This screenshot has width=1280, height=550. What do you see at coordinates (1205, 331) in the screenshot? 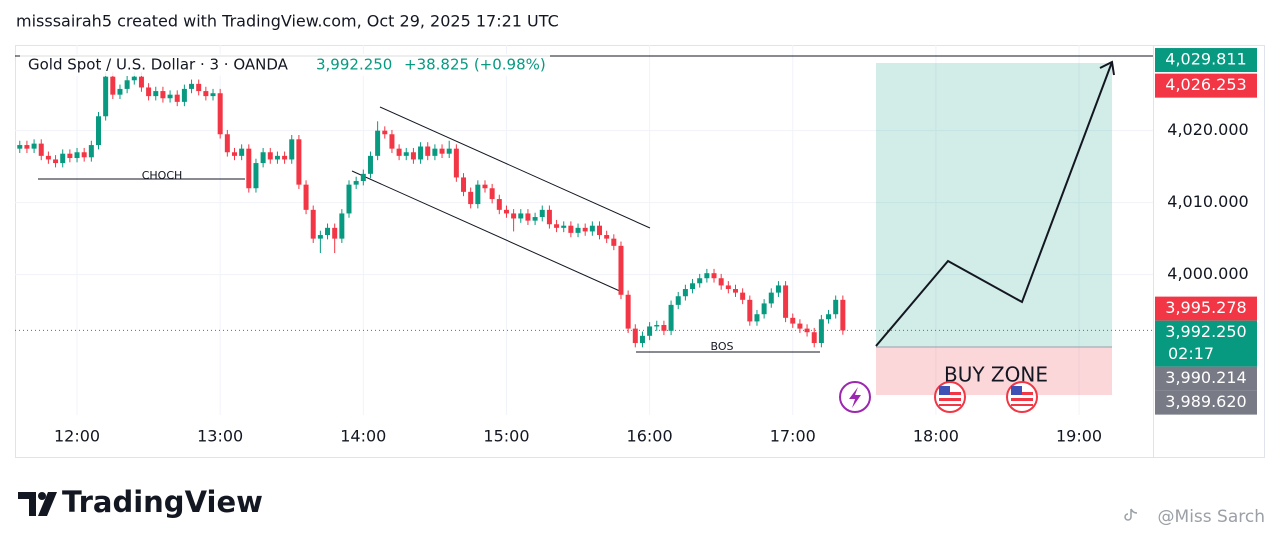
I see `price-label: 3,992.250` at bounding box center [1205, 331].